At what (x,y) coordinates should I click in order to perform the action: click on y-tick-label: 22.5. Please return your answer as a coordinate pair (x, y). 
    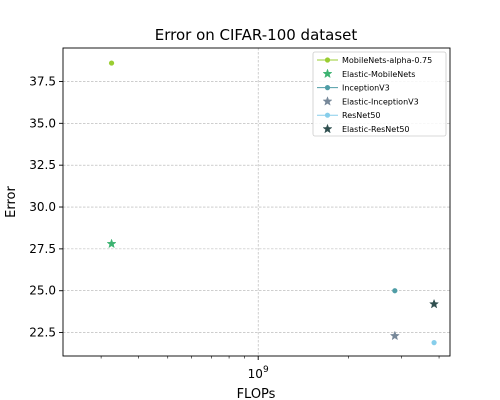
    Looking at the image, I should click on (42, 333).